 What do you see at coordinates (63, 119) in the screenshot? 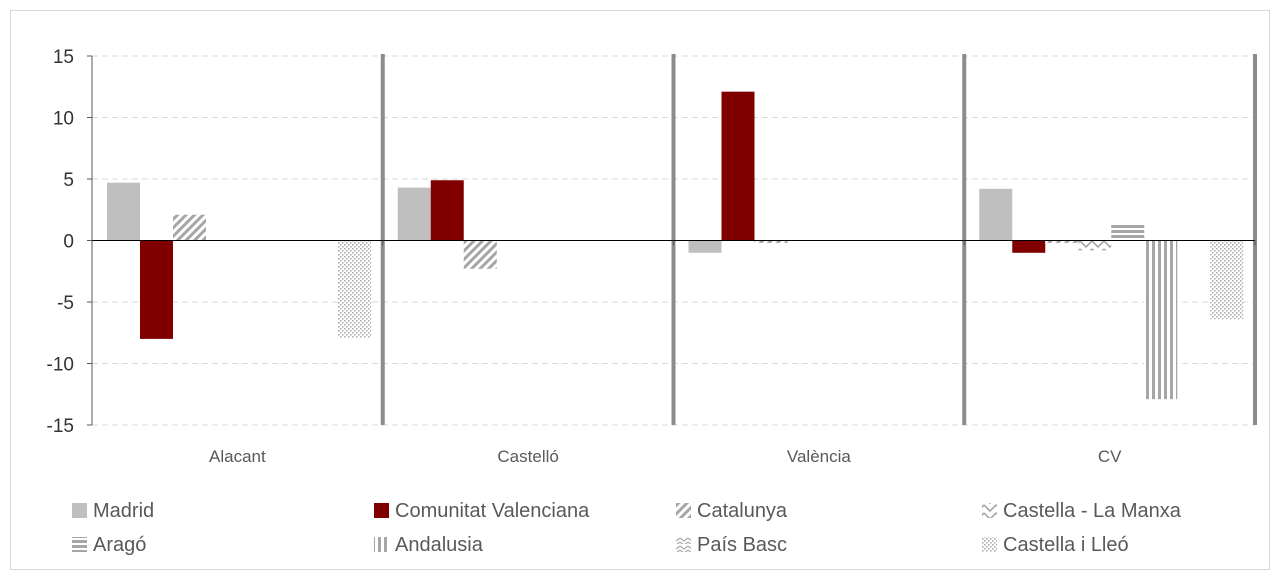
I see `y-tick-label: 10` at bounding box center [63, 119].